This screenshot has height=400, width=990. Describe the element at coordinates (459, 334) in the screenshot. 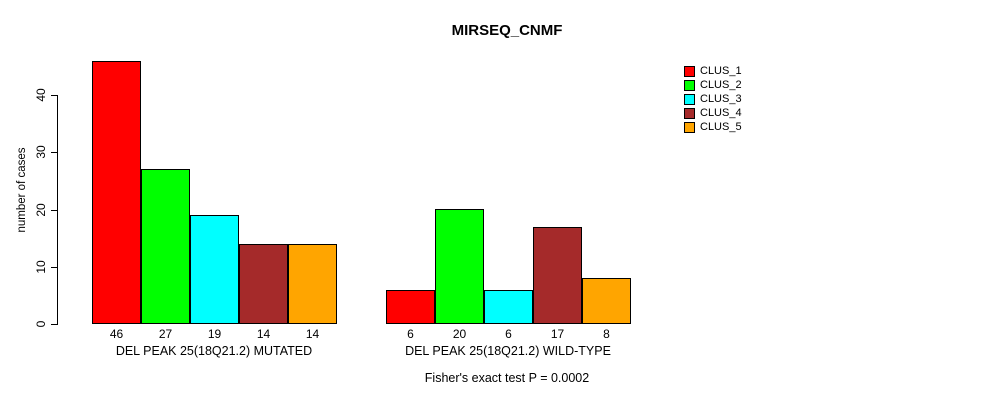

I see `bar-value-label: 20` at that location.